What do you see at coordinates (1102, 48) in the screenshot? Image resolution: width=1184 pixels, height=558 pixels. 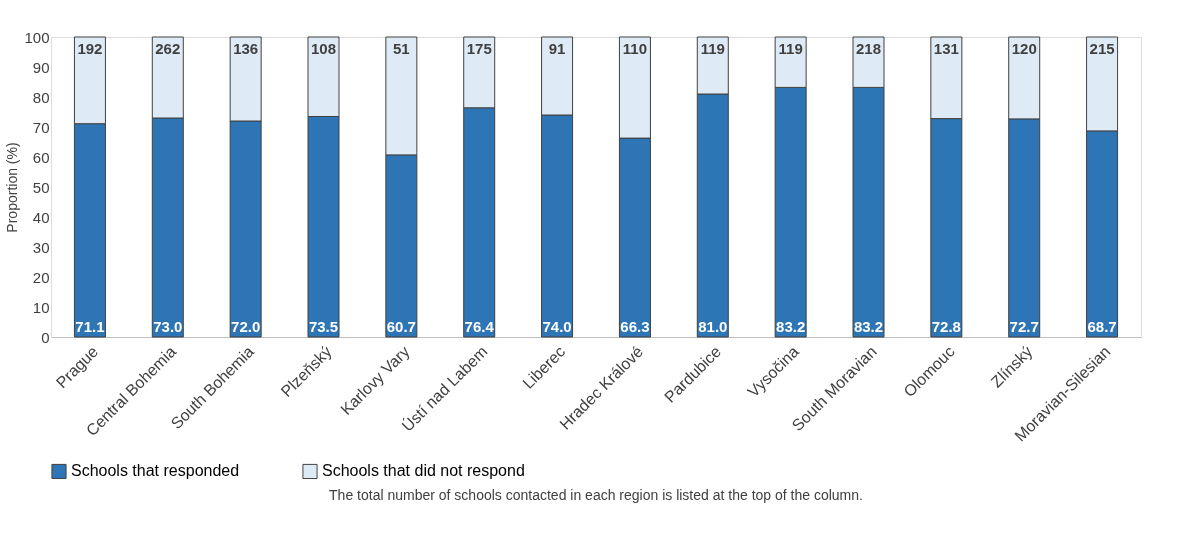 I see `annotation: 215` at bounding box center [1102, 48].